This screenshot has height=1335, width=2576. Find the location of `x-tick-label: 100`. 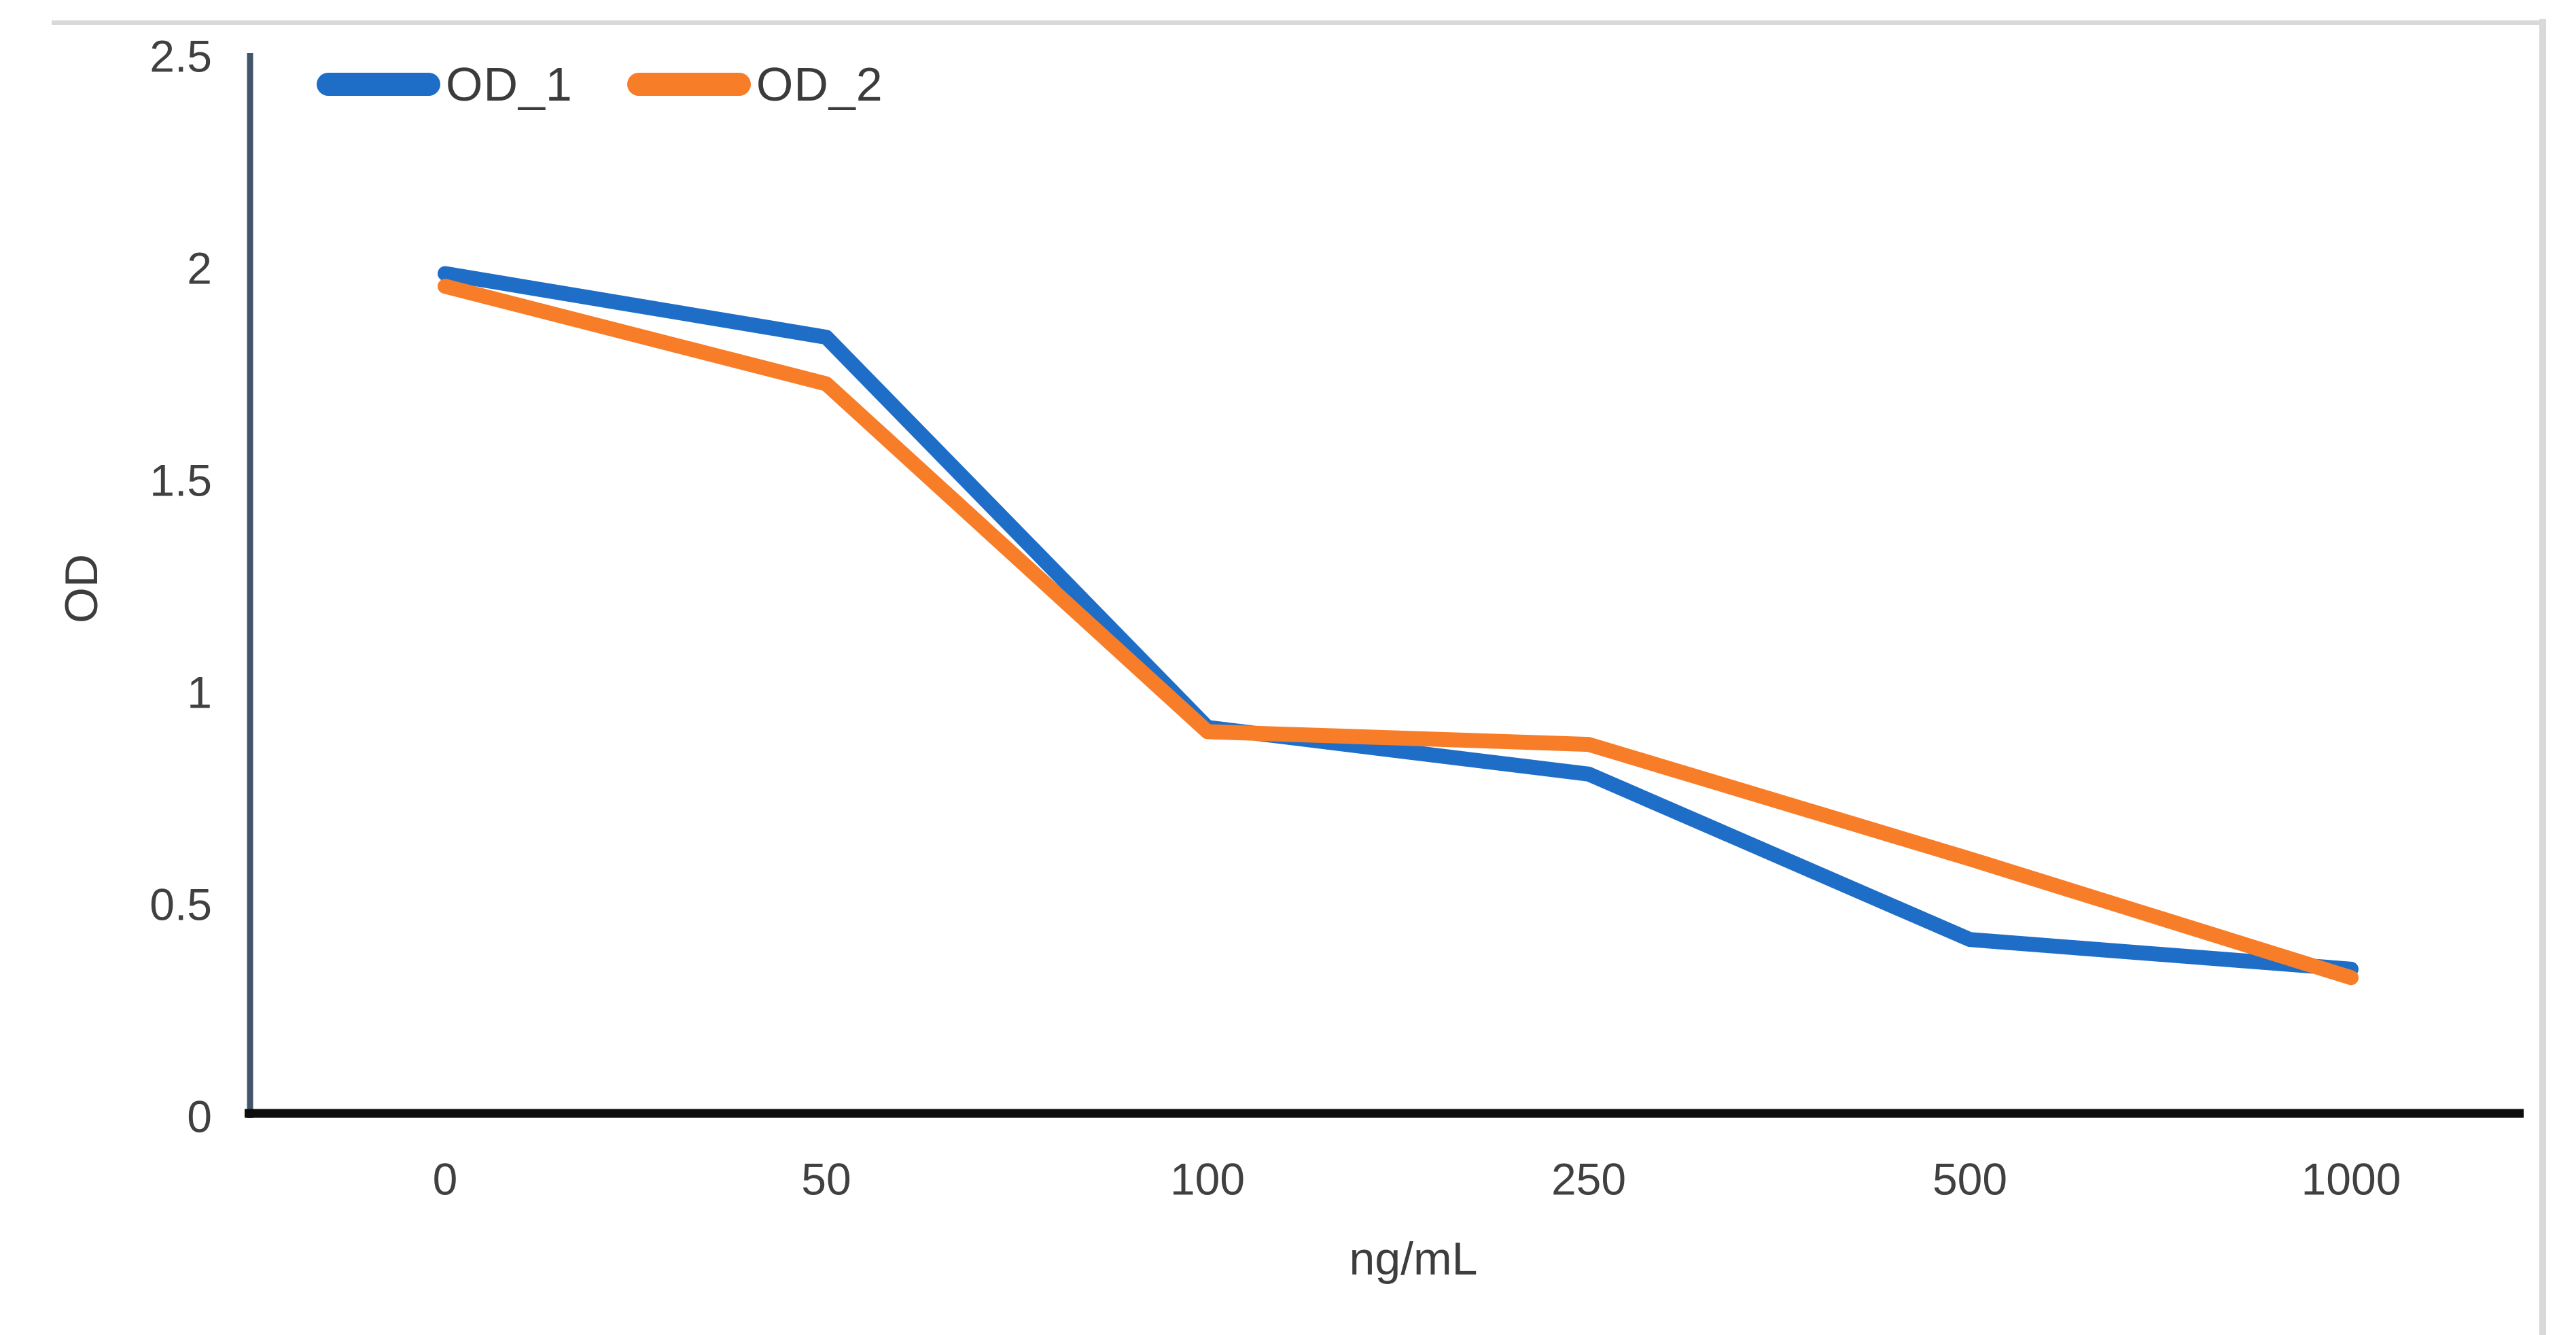

x-tick-label: 100 is located at coordinates (1207, 1179).